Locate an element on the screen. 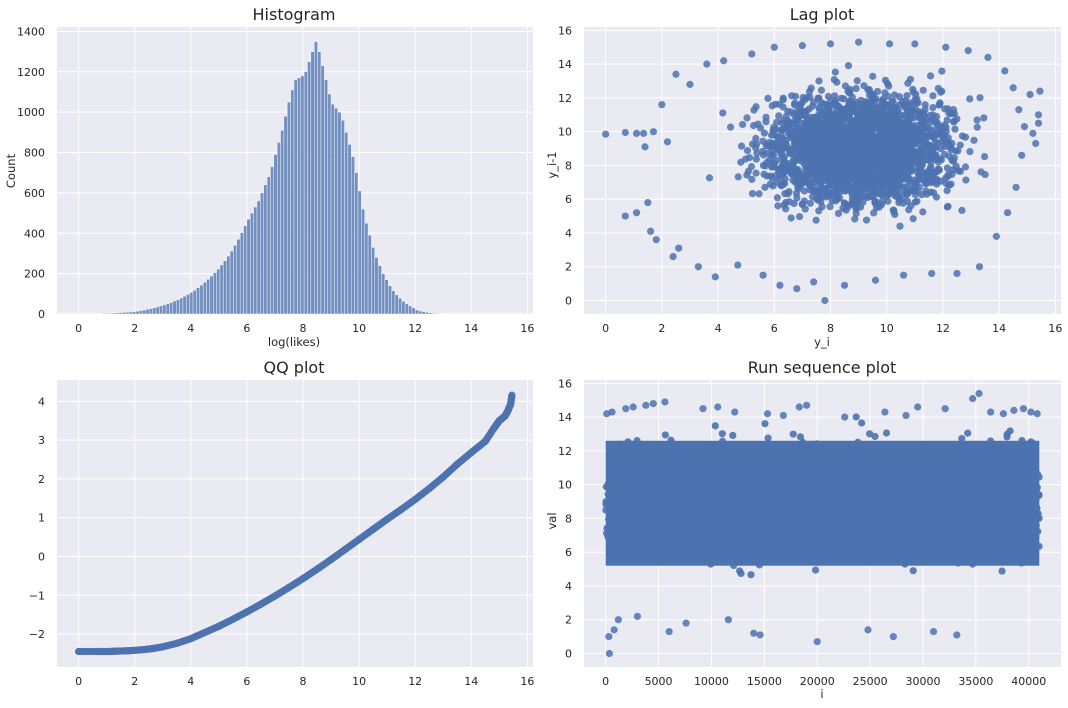 The width and height of the screenshot is (1068, 708). lag-plot-xtick-label: 4 is located at coordinates (718, 328).